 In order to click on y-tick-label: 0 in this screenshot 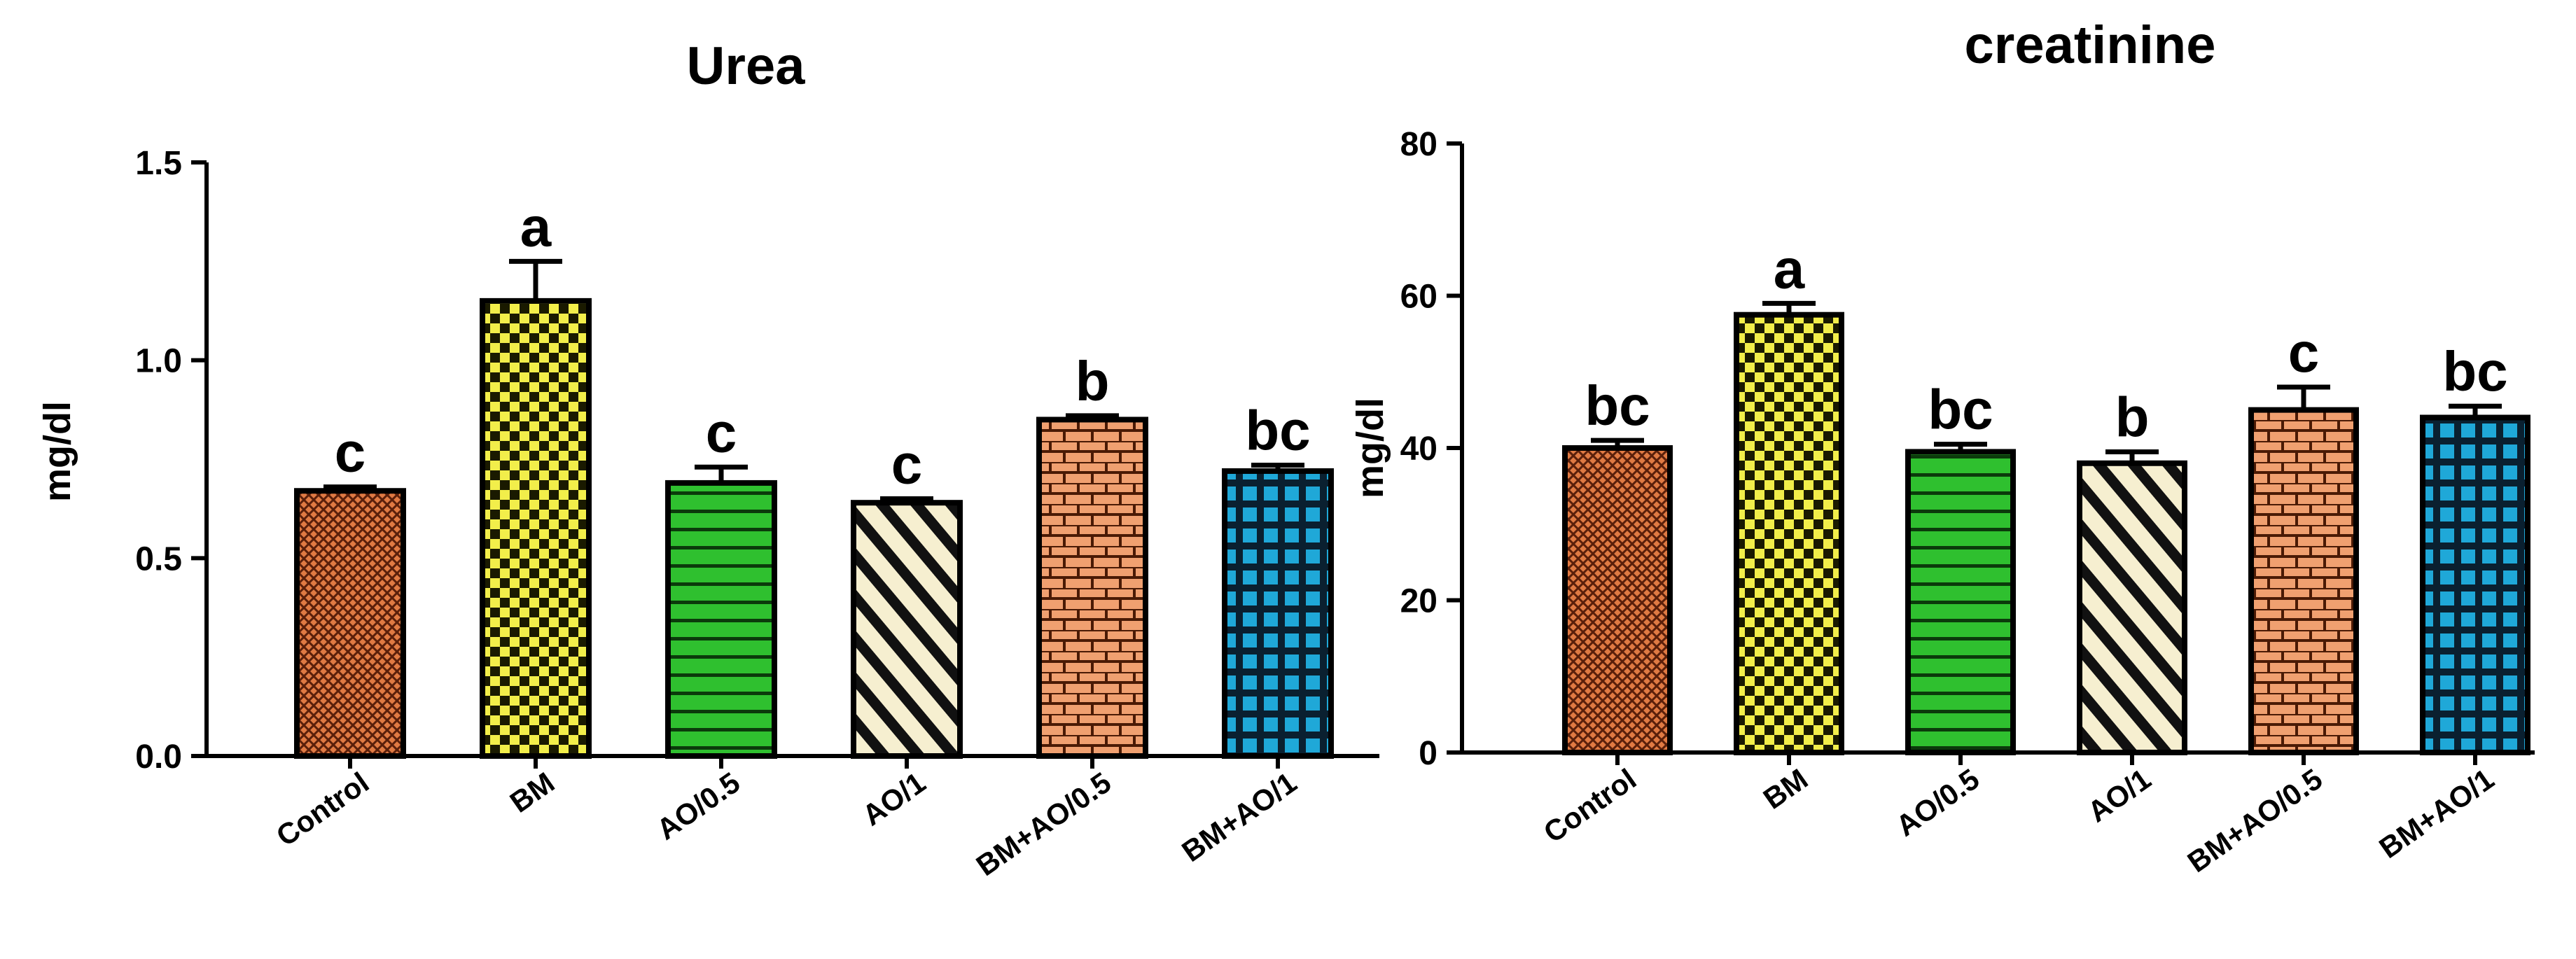, I will do `click(1428, 753)`.